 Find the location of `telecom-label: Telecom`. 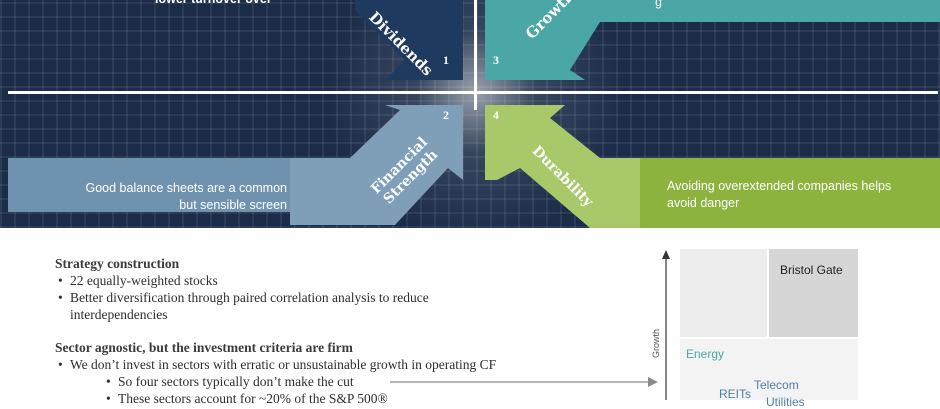

telecom-label: Telecom is located at coordinates (776, 385).